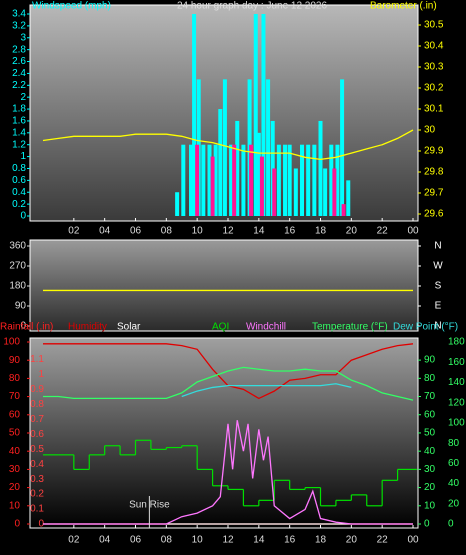 This screenshot has width=466, height=555. I want to click on legend-label: Temperature (°F), so click(350, 327).